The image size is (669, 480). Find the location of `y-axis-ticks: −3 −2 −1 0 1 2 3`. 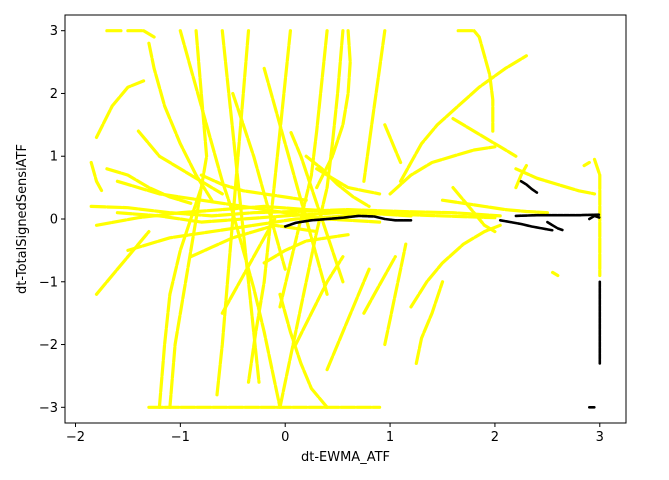

y-axis-ticks: −3 −2 −1 0 1 2 3 is located at coordinates (52, 220).